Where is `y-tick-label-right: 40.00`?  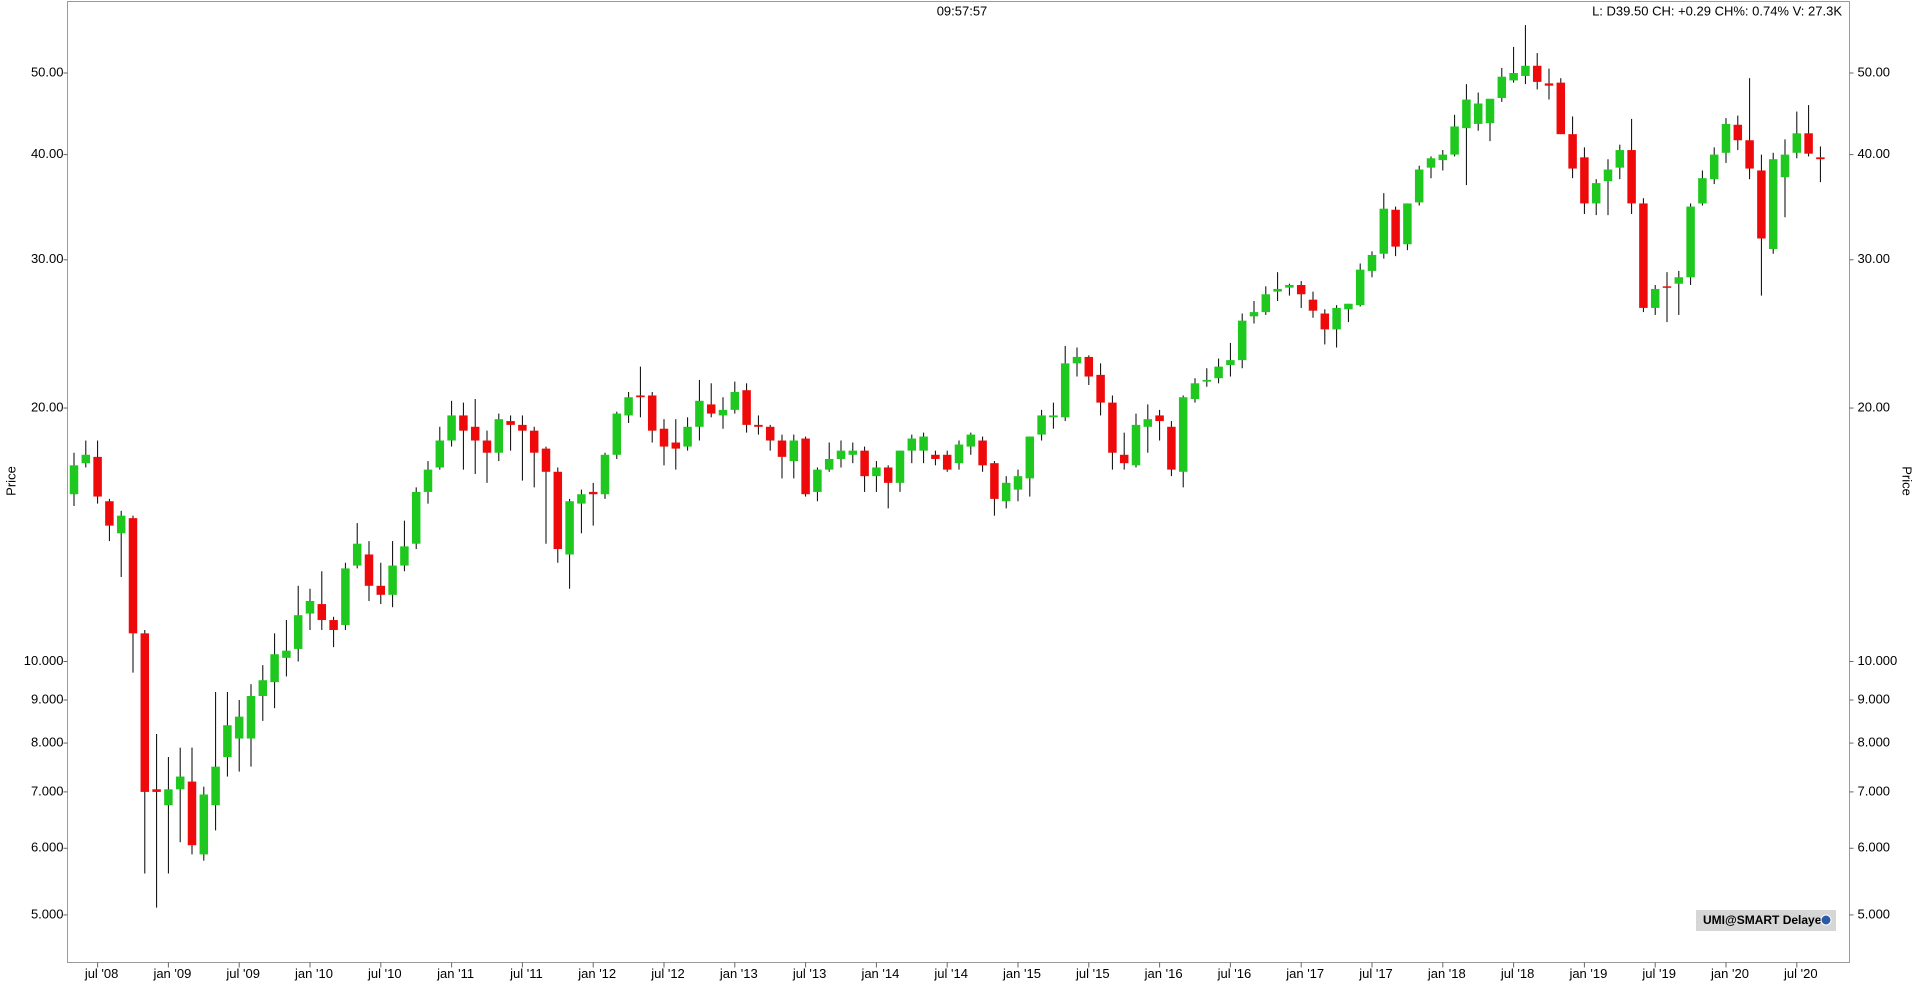
y-tick-label-right: 40.00 is located at coordinates (1874, 153).